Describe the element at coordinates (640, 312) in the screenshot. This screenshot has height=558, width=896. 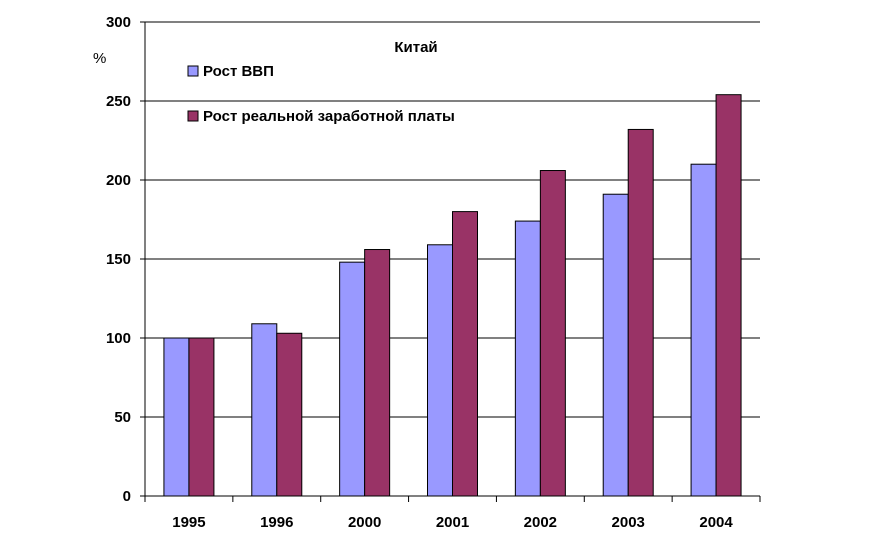
I see `bar-wage-2003` at that location.